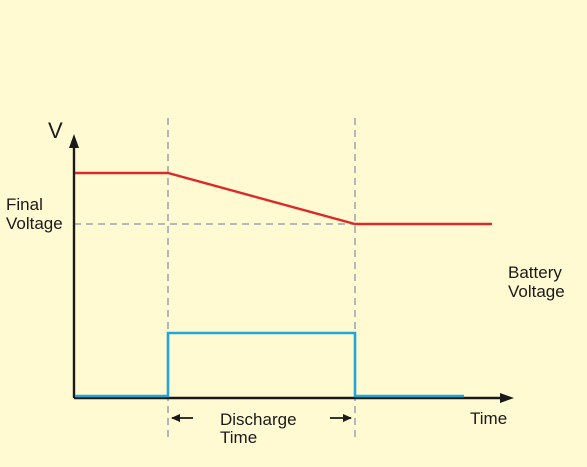 This screenshot has width=587, height=467. What do you see at coordinates (74, 141) in the screenshot?
I see `y-axis-arrowhead` at bounding box center [74, 141].